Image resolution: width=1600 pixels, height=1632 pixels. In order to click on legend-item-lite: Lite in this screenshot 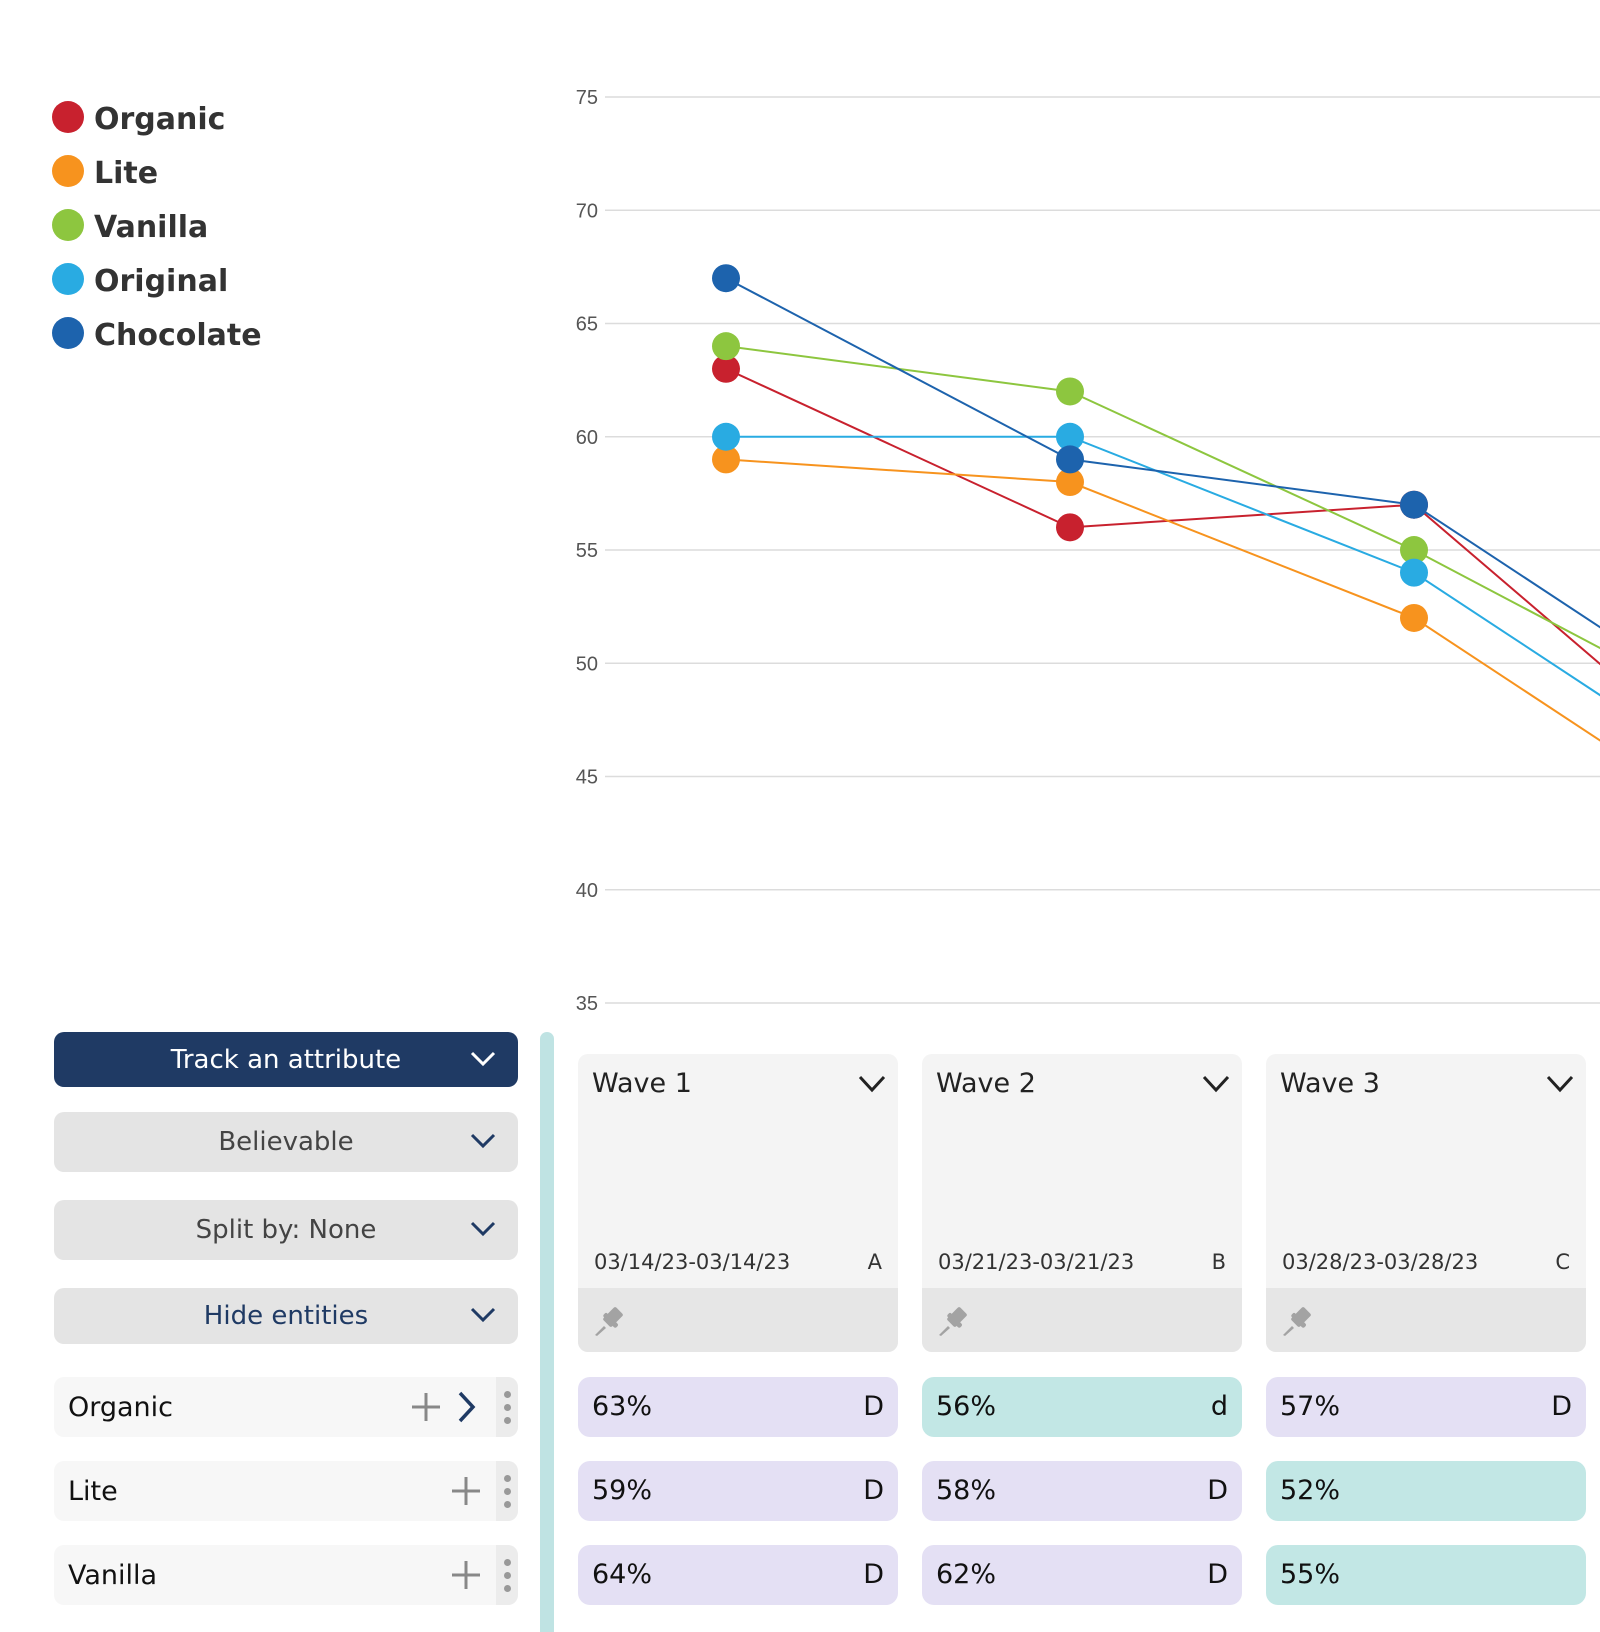, I will do `click(157, 173)`.